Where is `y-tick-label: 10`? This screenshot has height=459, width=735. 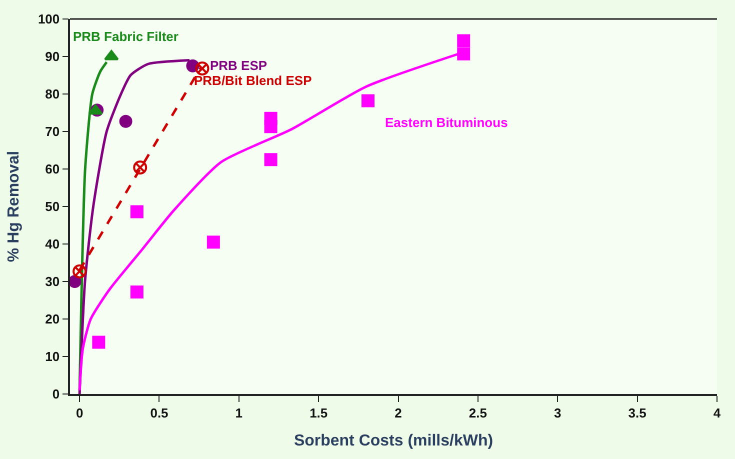 y-tick-label: 10 is located at coordinates (52, 356).